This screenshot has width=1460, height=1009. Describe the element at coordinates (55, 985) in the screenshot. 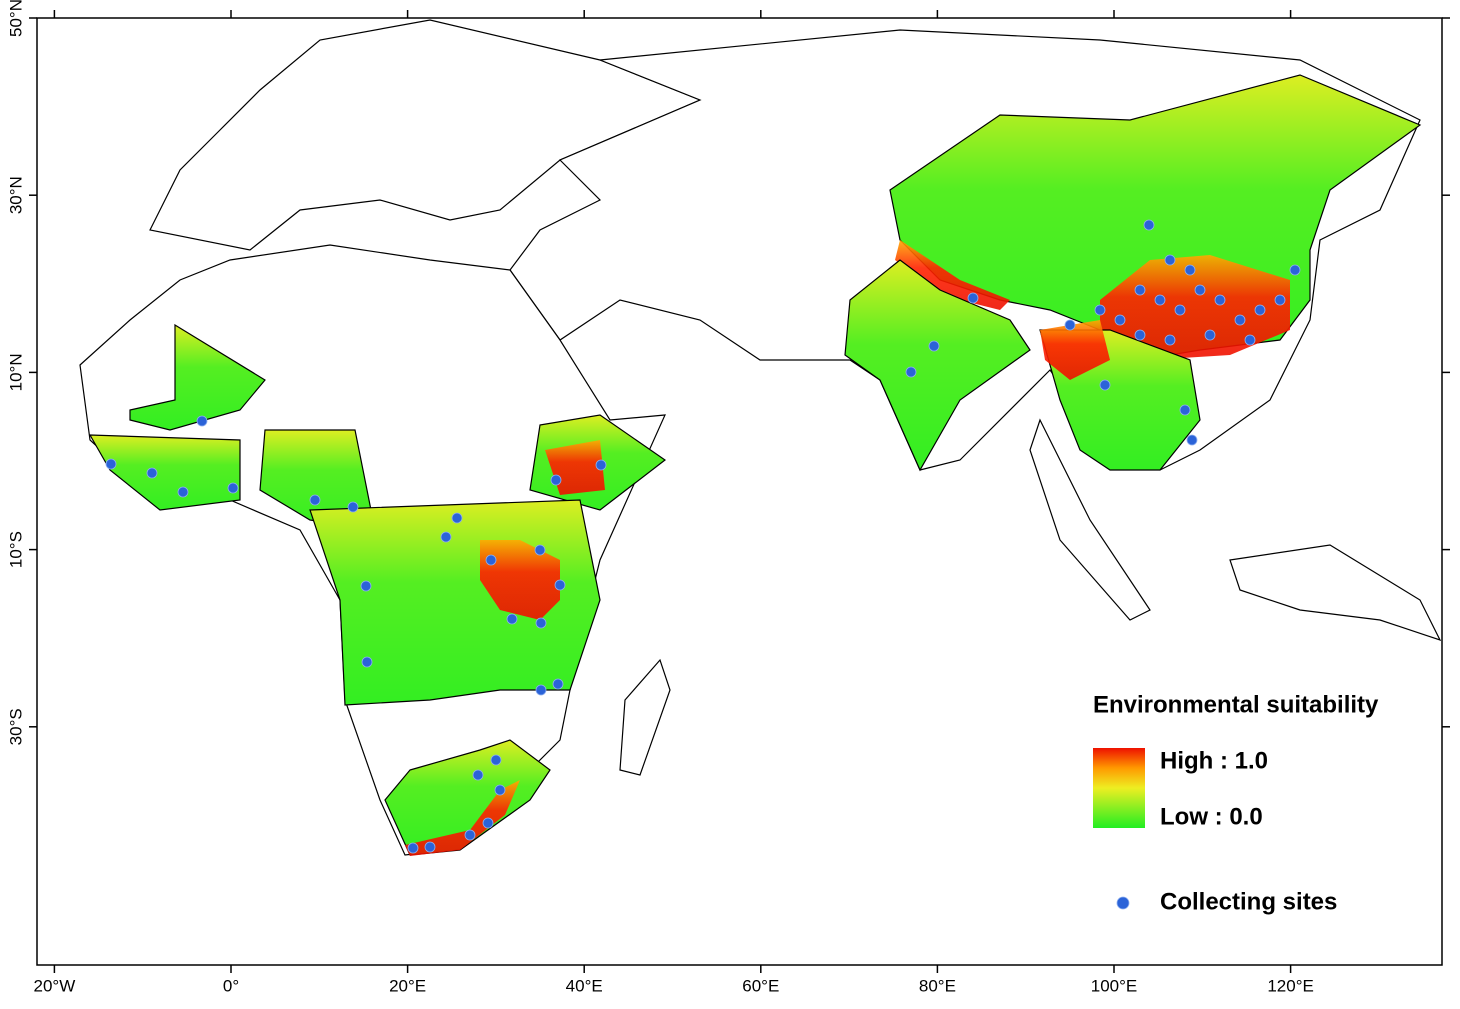

I see `lon-tick-label: 20°W` at that location.